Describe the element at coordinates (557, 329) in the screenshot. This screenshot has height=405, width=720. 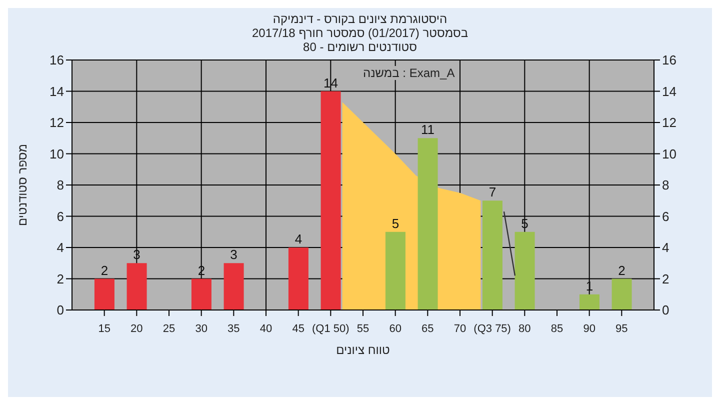
I see `x-tick-label: 85` at that location.